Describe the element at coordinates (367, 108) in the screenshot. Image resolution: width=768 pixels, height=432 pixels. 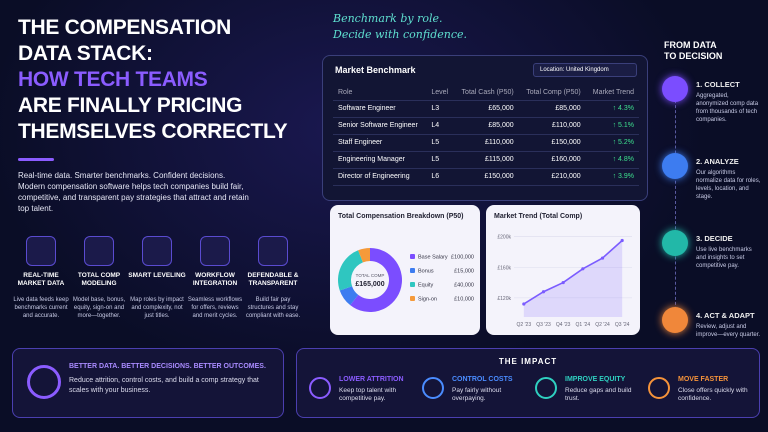
I see `cell-text: Software Engineer` at that location.